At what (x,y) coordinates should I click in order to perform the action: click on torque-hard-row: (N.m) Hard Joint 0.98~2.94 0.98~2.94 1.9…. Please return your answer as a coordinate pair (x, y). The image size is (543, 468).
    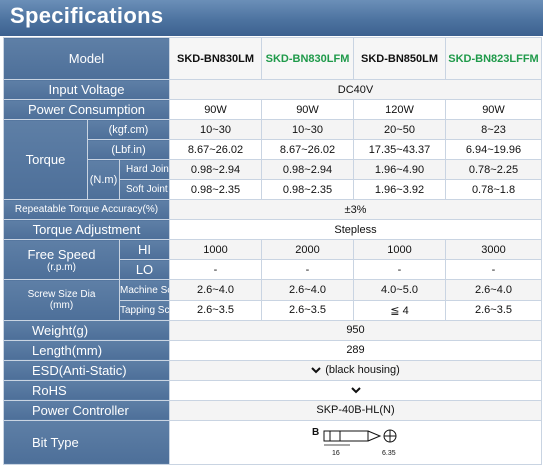
    Looking at the image, I should click on (273, 180).